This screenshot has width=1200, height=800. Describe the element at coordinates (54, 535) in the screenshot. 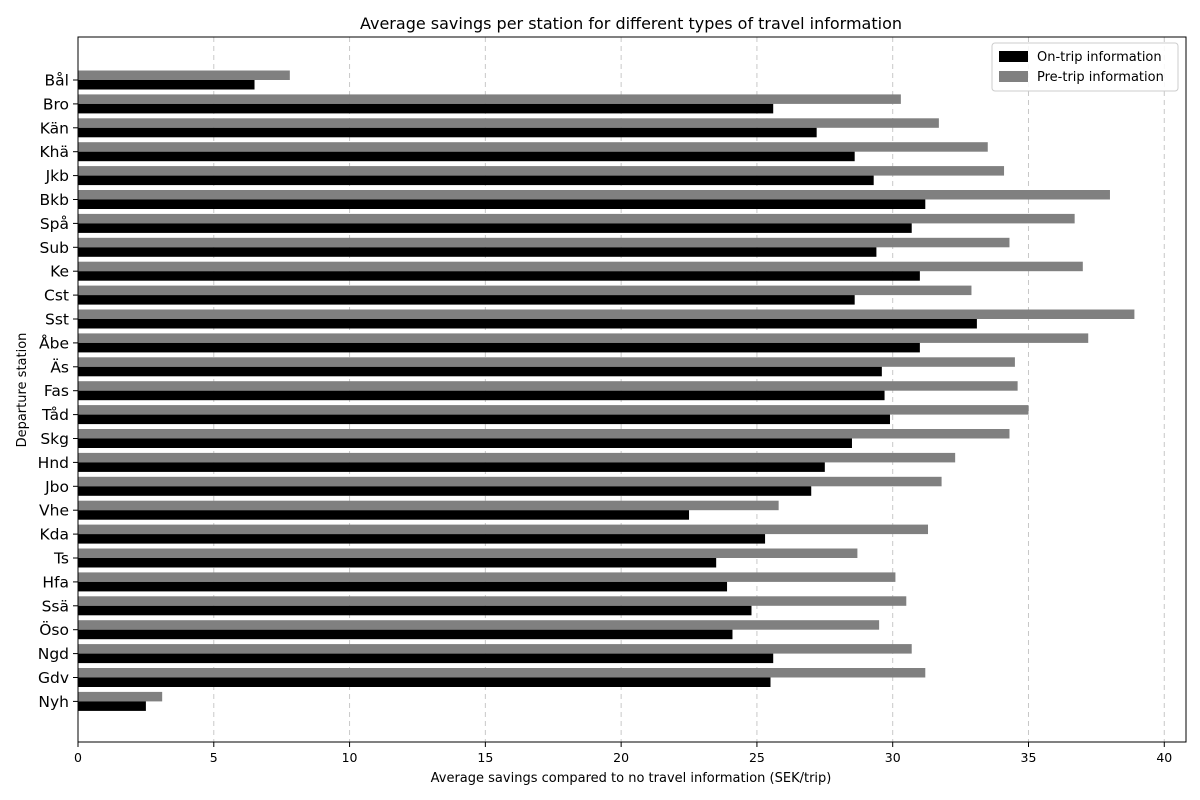

I see `y-tick-label: Kda` at that location.